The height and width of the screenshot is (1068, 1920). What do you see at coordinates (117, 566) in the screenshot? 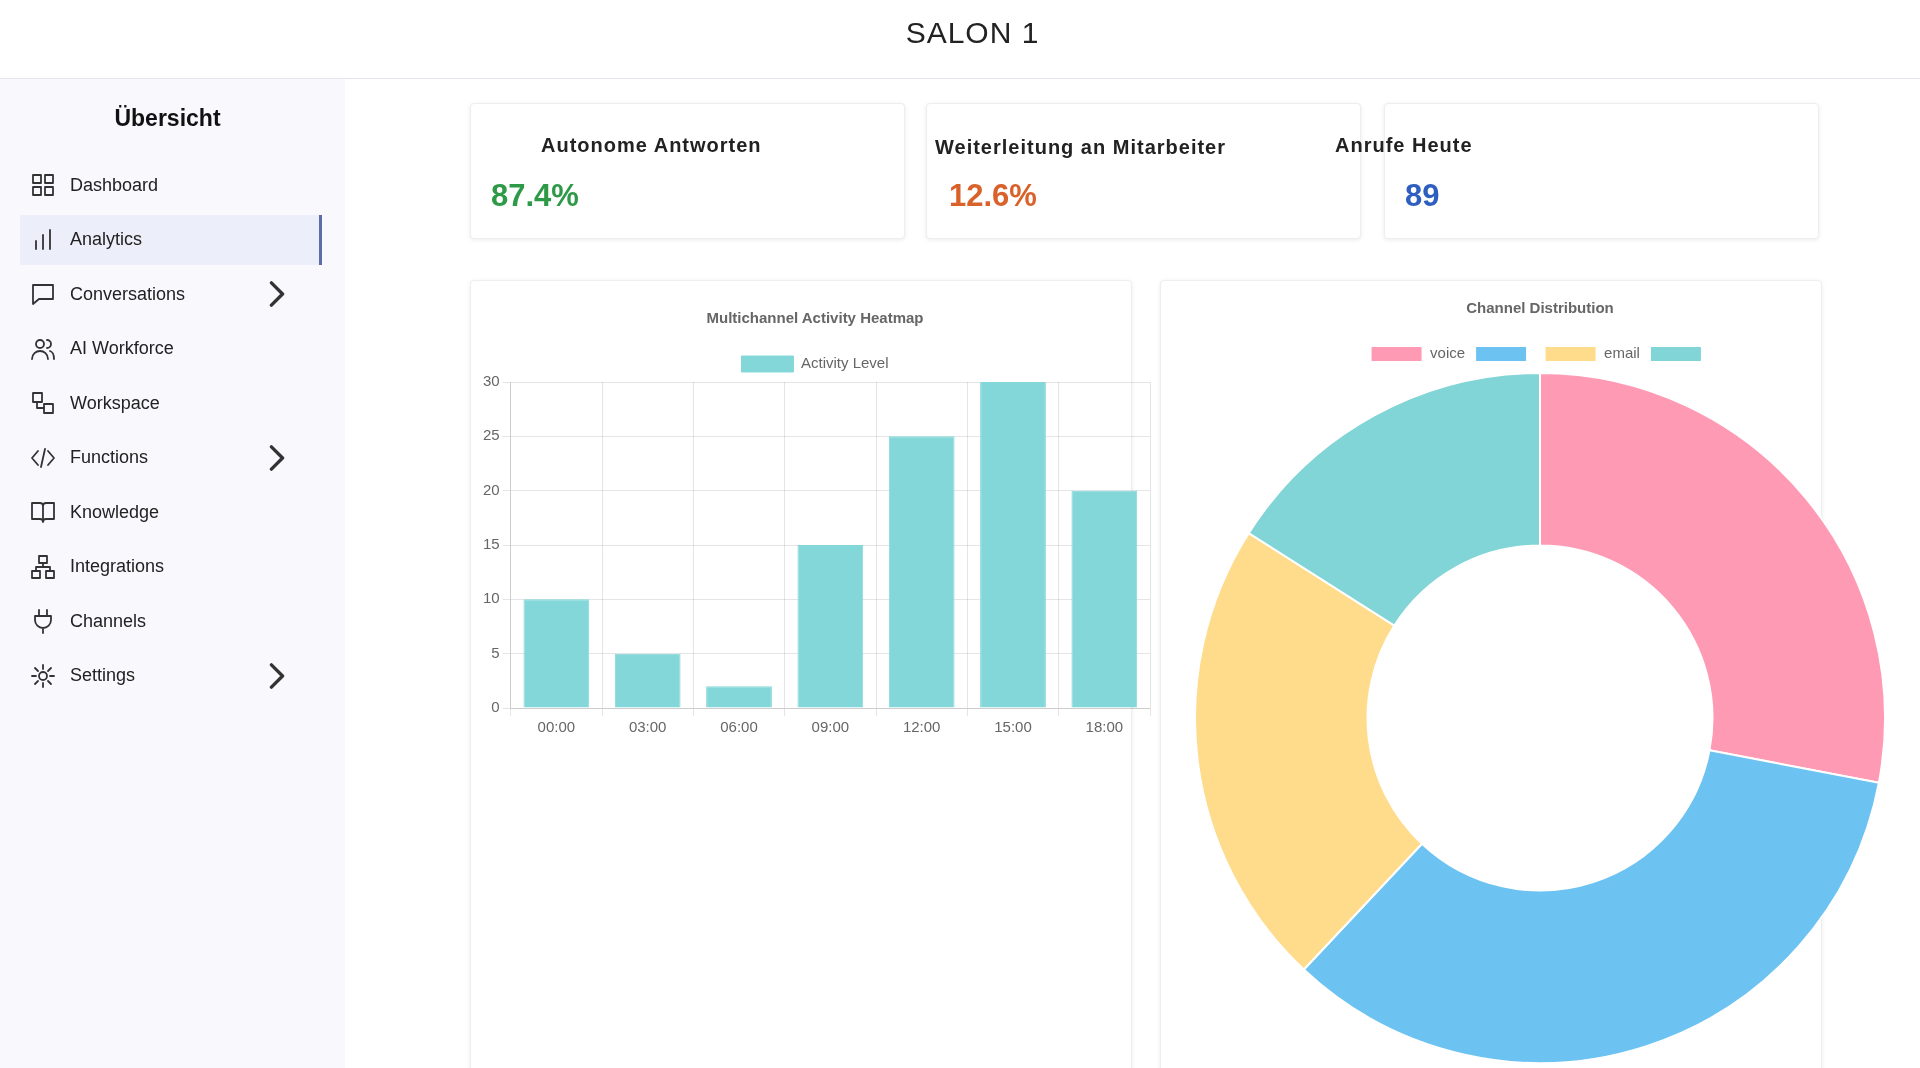
I see `text: Integrations` at bounding box center [117, 566].